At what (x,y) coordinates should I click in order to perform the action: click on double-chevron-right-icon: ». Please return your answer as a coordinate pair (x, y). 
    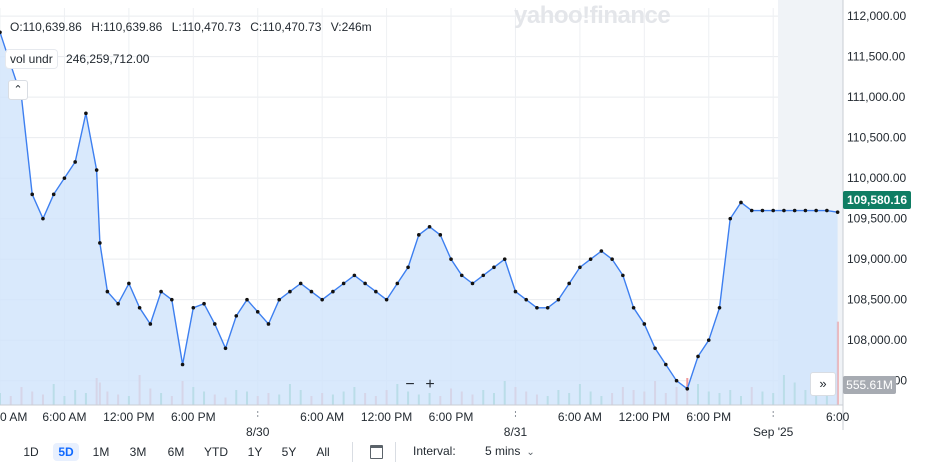
    Looking at the image, I should click on (823, 383).